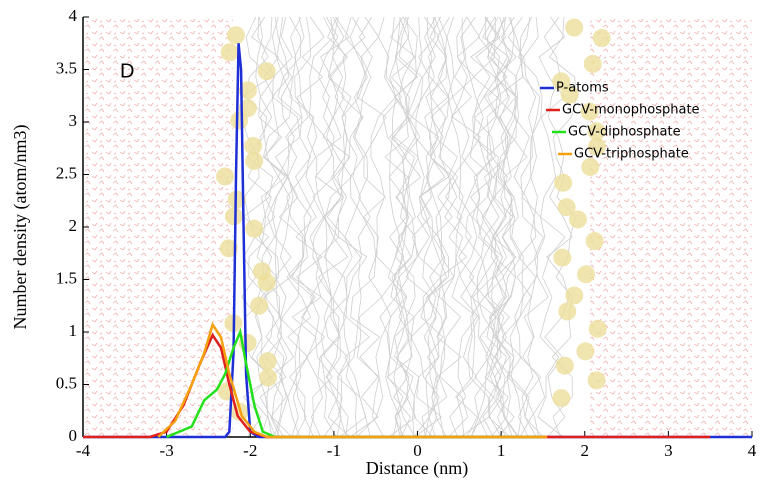  I want to click on panel-label: D, so click(127, 71).